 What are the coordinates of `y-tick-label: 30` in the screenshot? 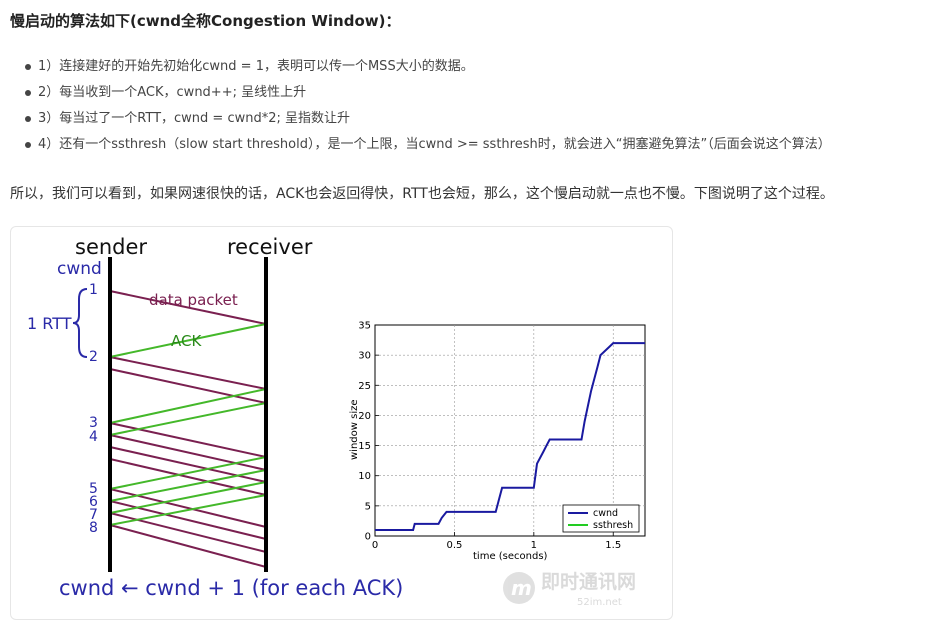 It's located at (364, 356).